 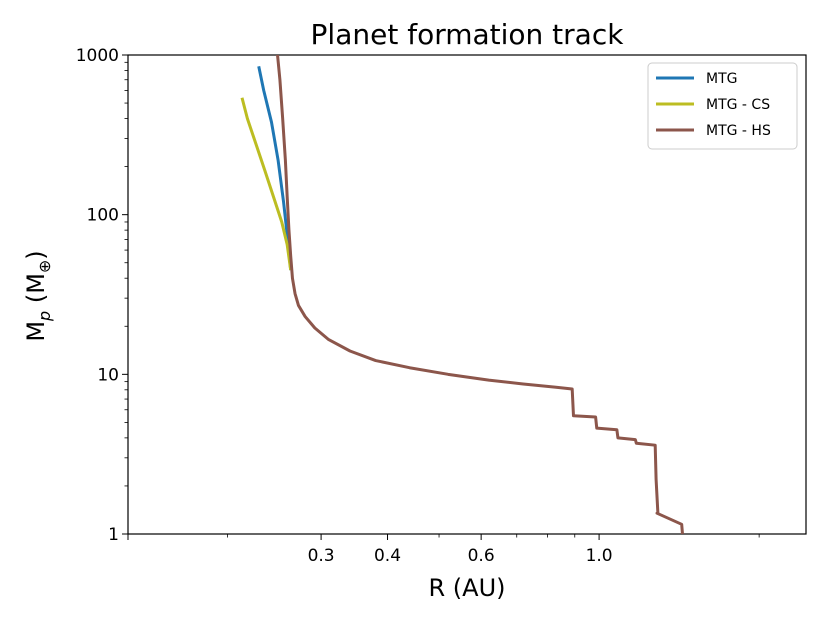 I want to click on series-line-mtg, so click(x=275, y=168).